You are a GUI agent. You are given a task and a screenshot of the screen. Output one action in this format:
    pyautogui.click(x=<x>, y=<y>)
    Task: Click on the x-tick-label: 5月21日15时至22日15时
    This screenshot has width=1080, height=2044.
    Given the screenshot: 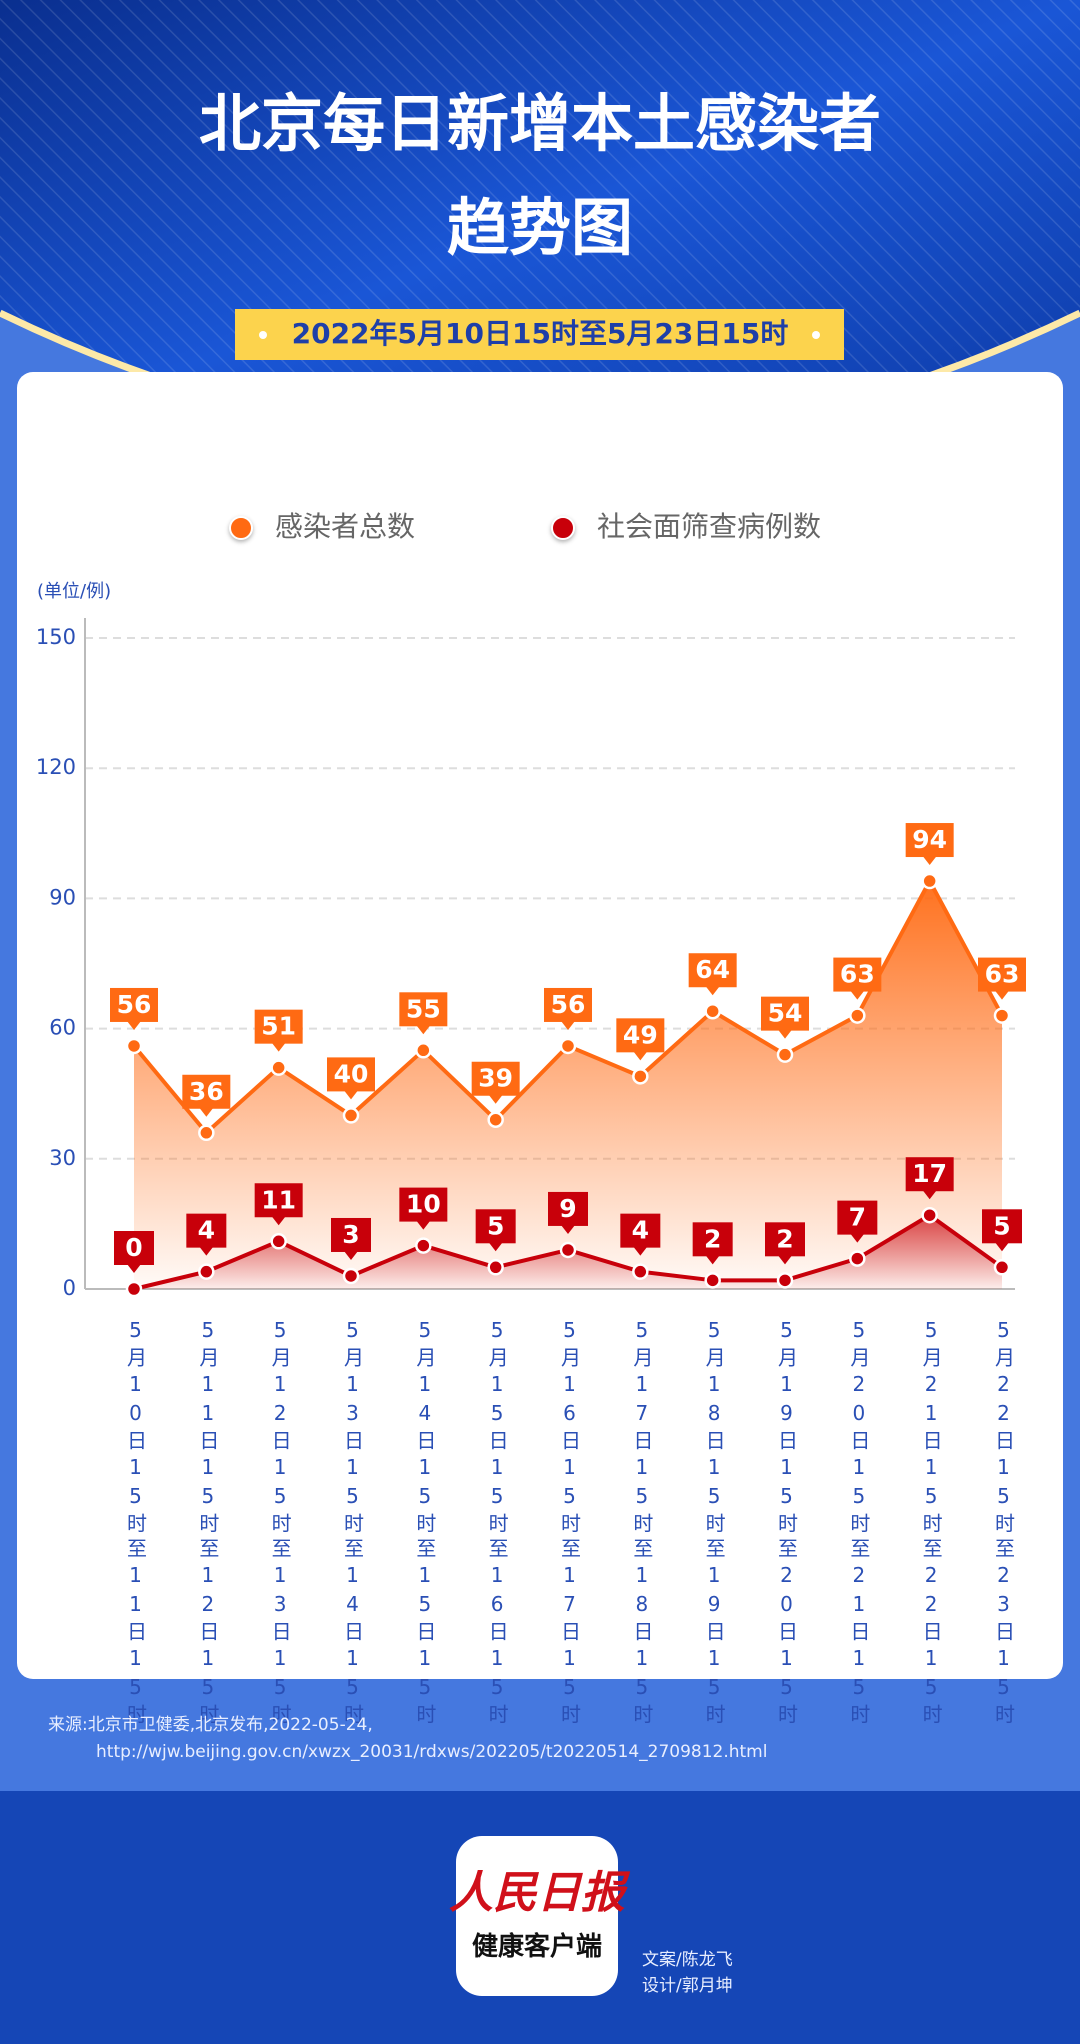 What is the action you would take?
    pyautogui.click(x=931, y=1523)
    